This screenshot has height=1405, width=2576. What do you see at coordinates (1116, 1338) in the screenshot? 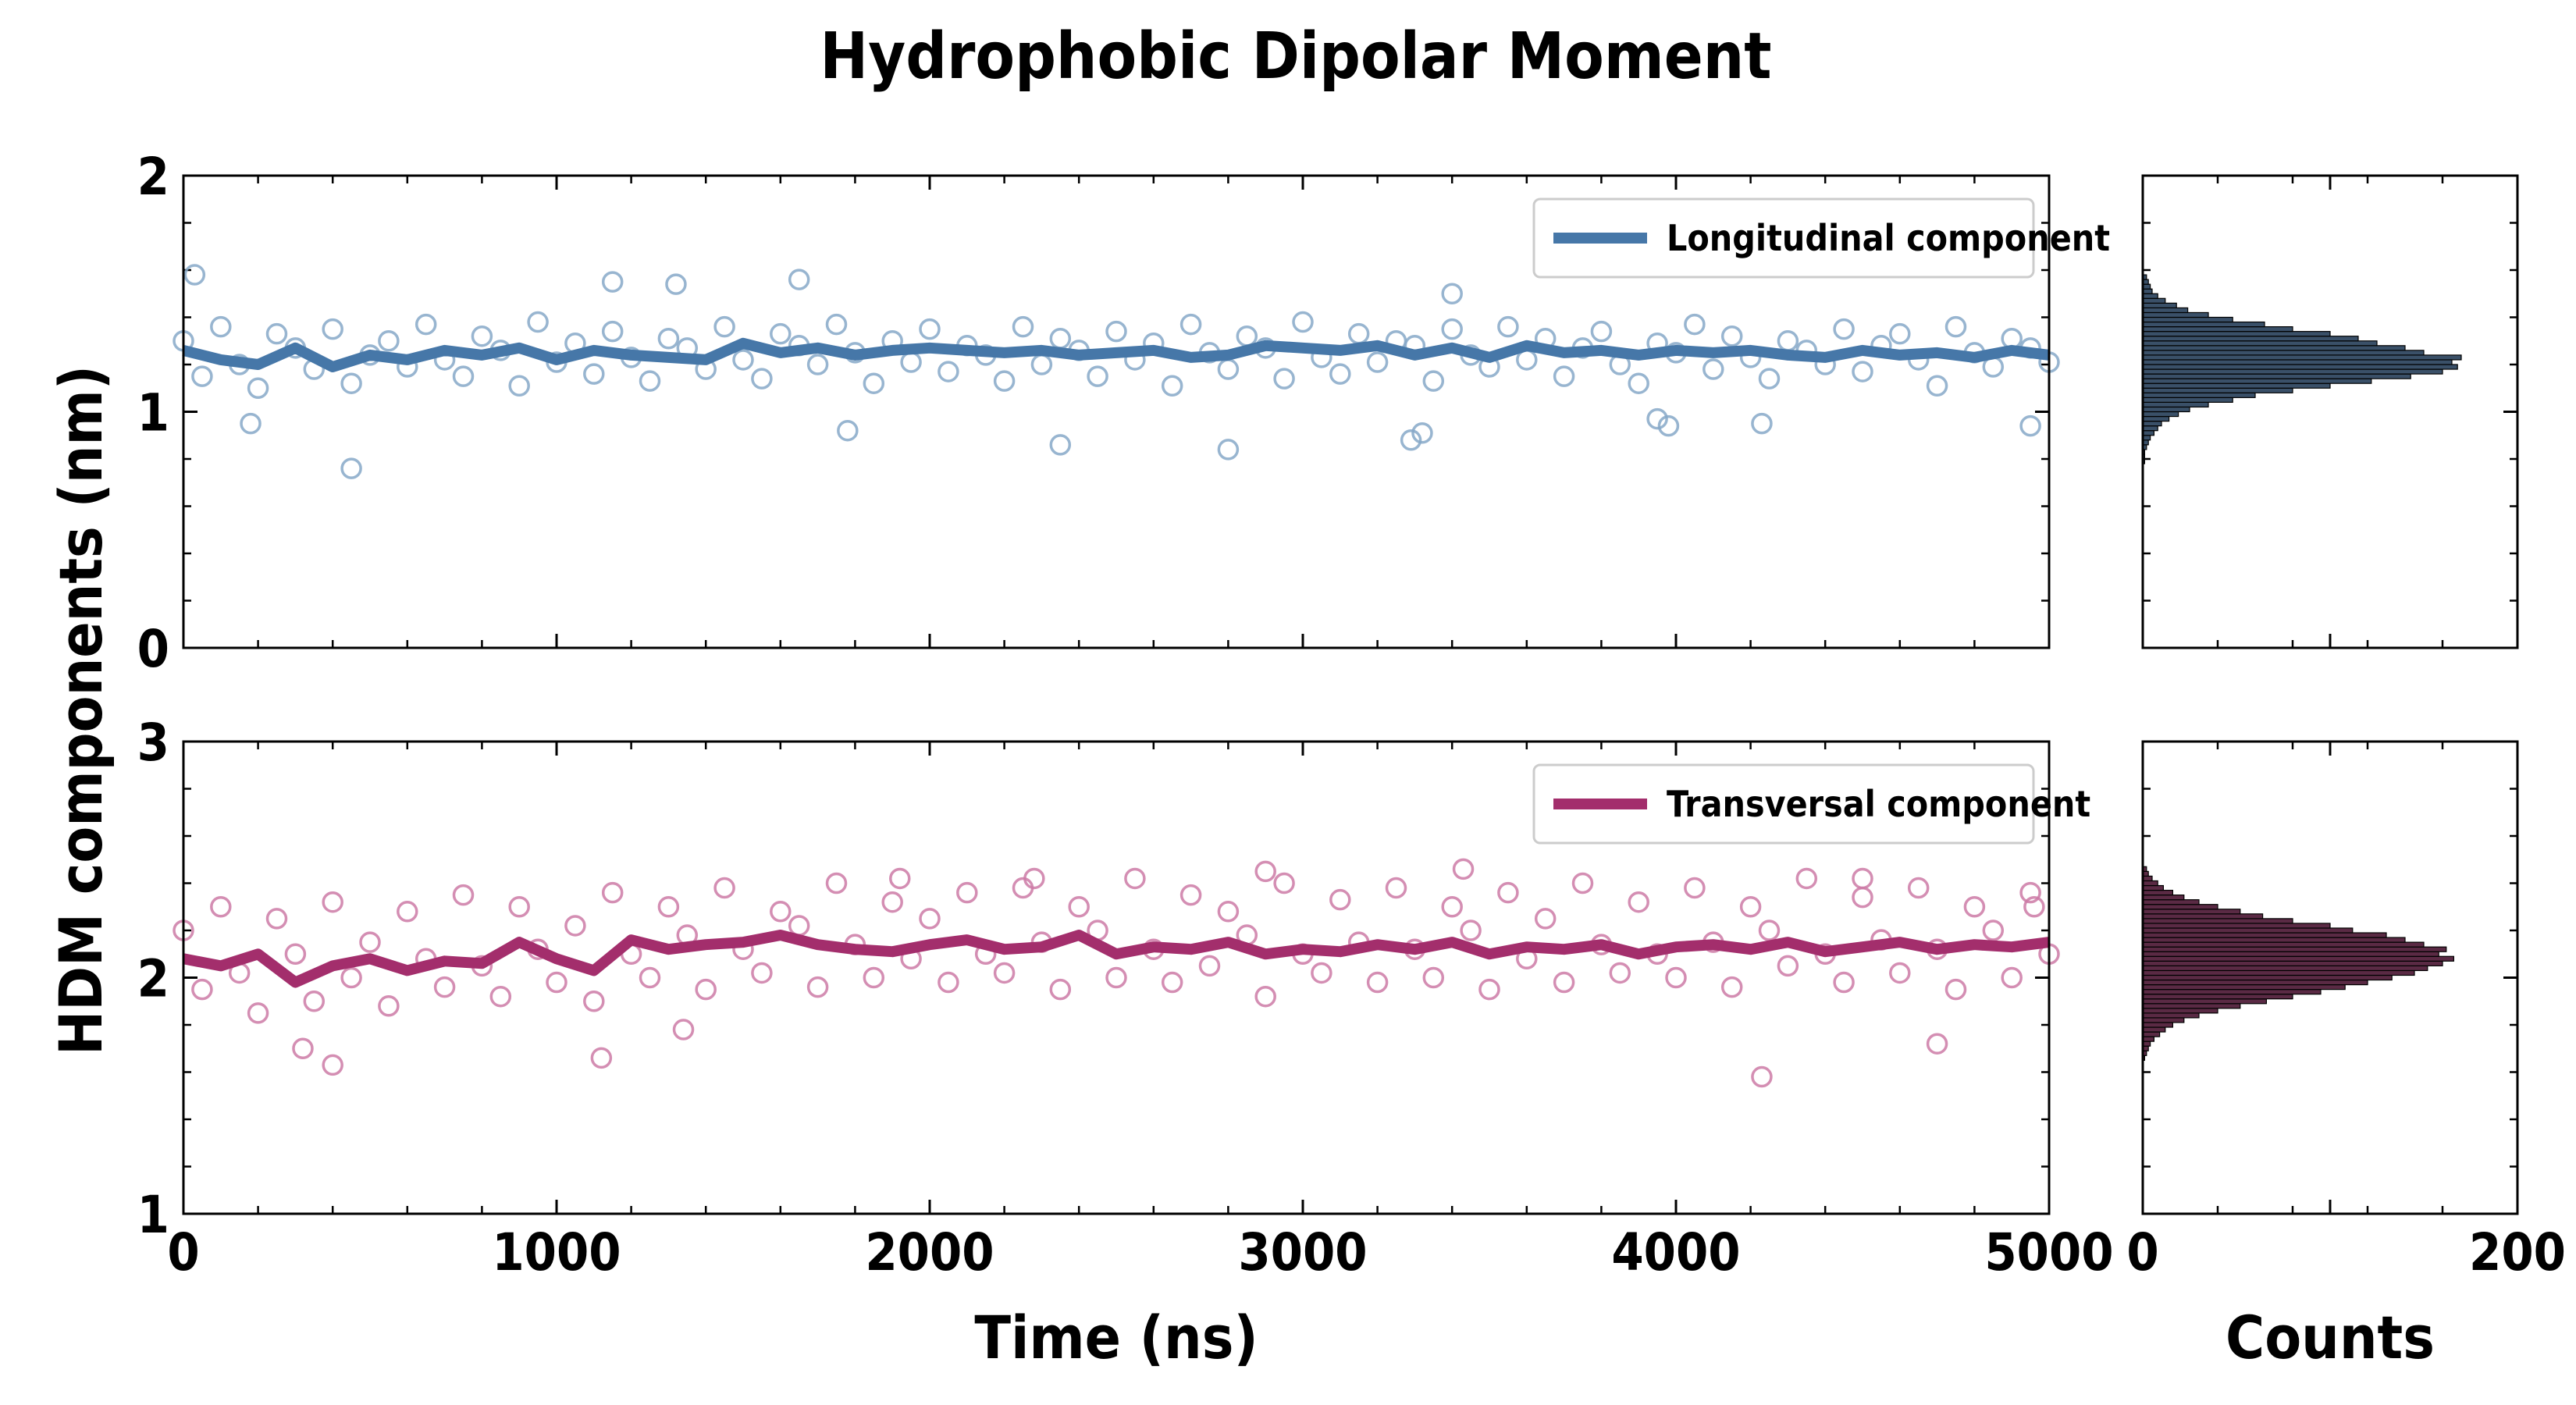
I see `x-axis-label: Time (ns)` at bounding box center [1116, 1338].